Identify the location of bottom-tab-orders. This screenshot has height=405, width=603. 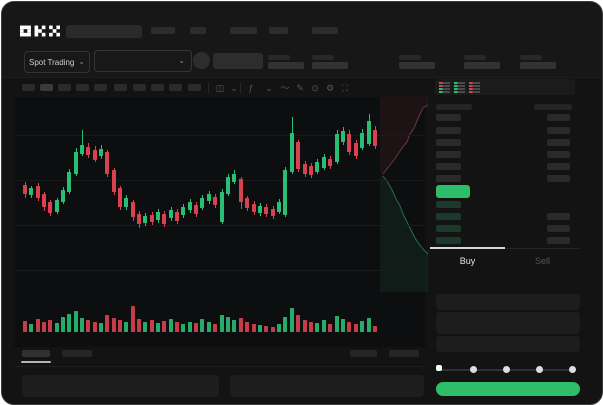
(36, 353).